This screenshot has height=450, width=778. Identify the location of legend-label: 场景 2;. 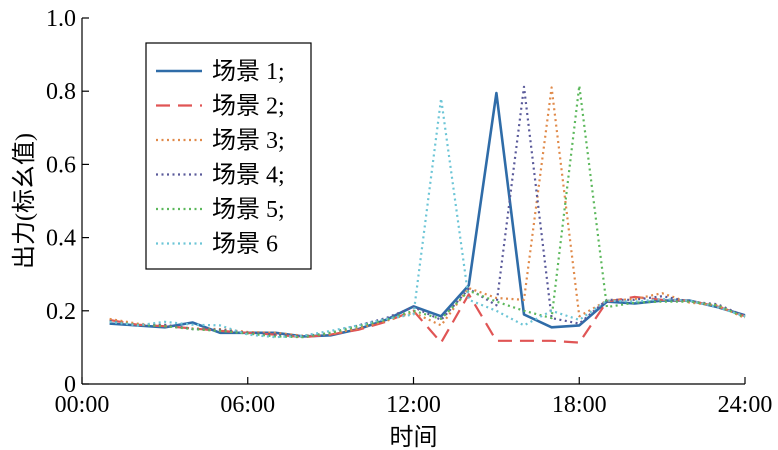
(248, 107).